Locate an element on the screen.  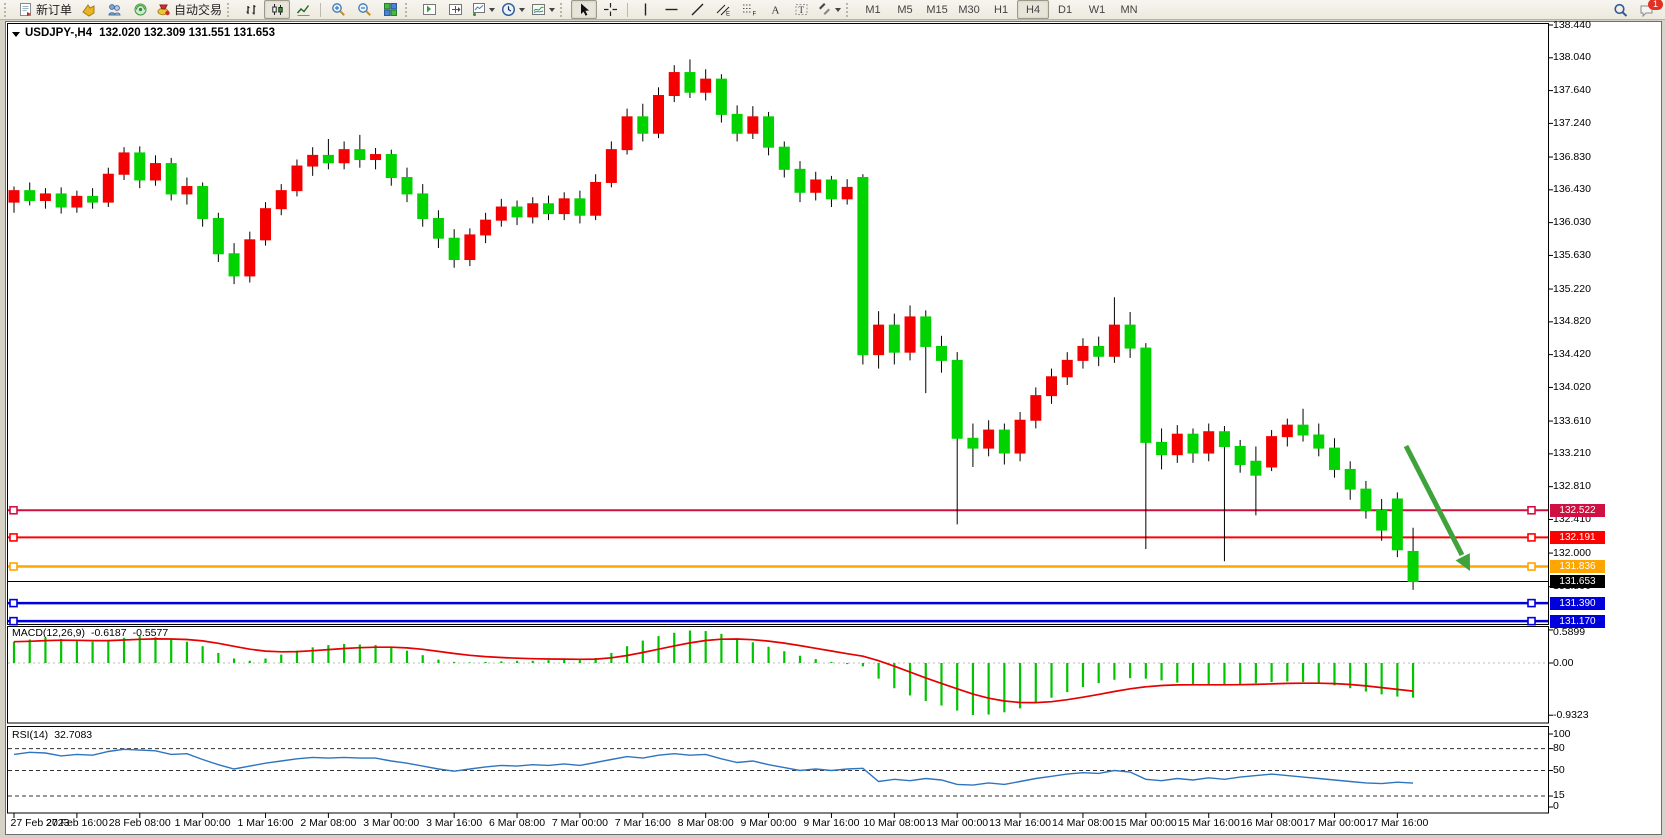
chart-ohlc-values: 132.020 132.309 131.551 131.653 is located at coordinates (187, 33).